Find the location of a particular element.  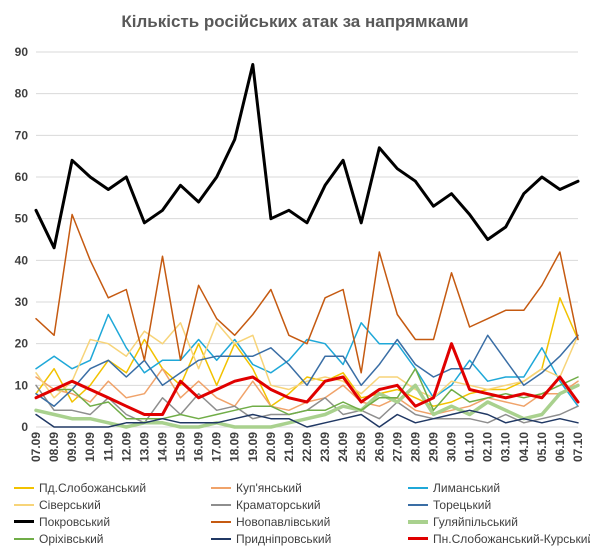

x-tick-label-06.10: 06.10 is located at coordinates (560, 447).